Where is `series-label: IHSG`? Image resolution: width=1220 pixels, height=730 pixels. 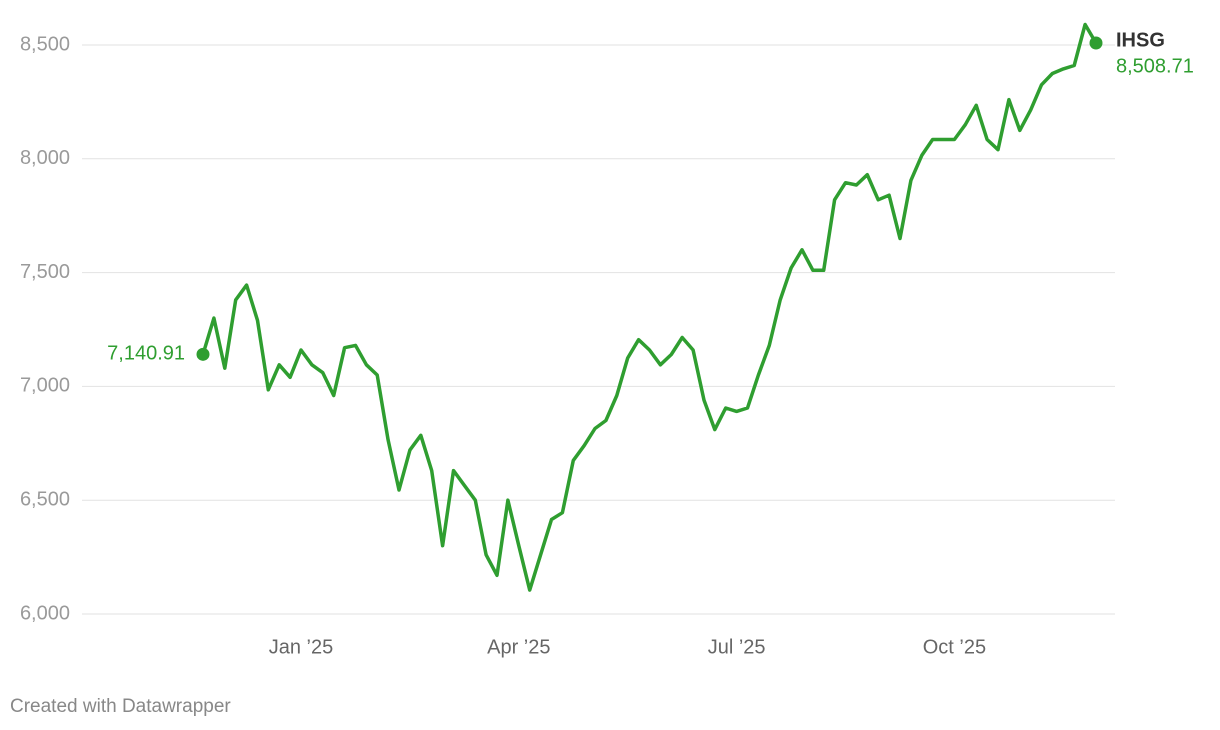 series-label: IHSG is located at coordinates (1140, 40).